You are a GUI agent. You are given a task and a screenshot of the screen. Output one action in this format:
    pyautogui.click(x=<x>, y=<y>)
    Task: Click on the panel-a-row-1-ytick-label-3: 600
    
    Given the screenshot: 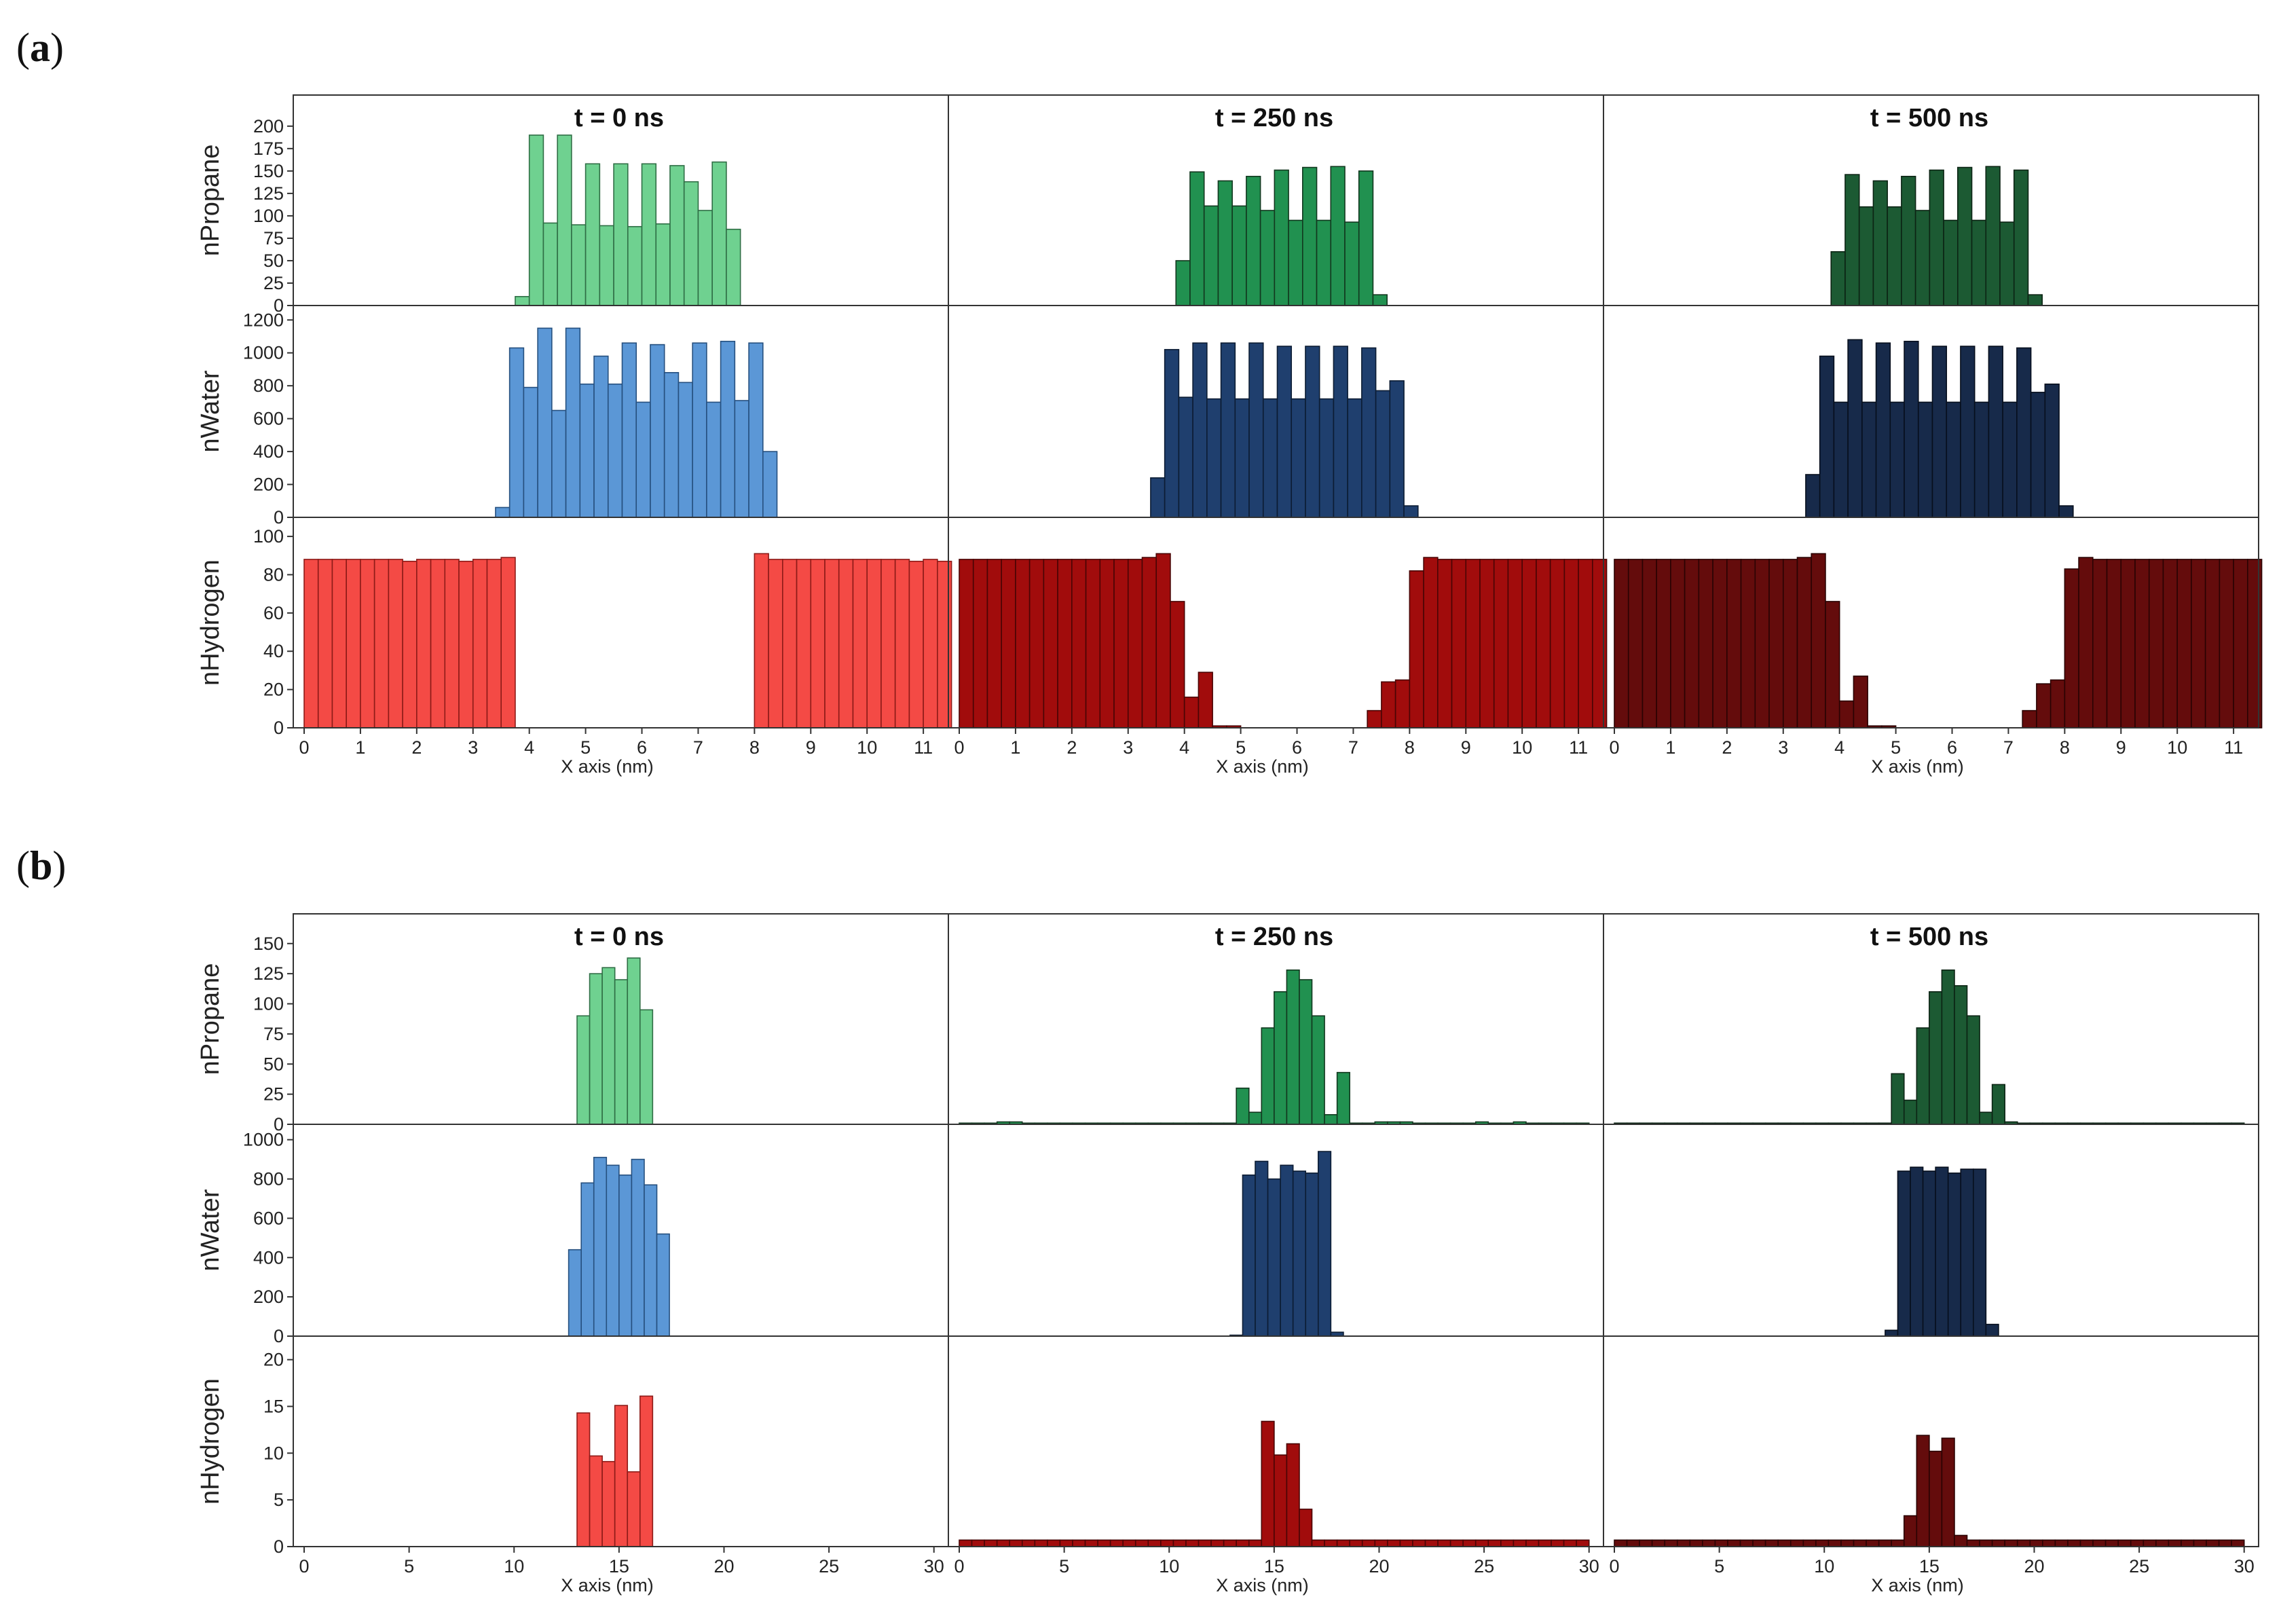 What is the action you would take?
    pyautogui.click(x=269, y=419)
    